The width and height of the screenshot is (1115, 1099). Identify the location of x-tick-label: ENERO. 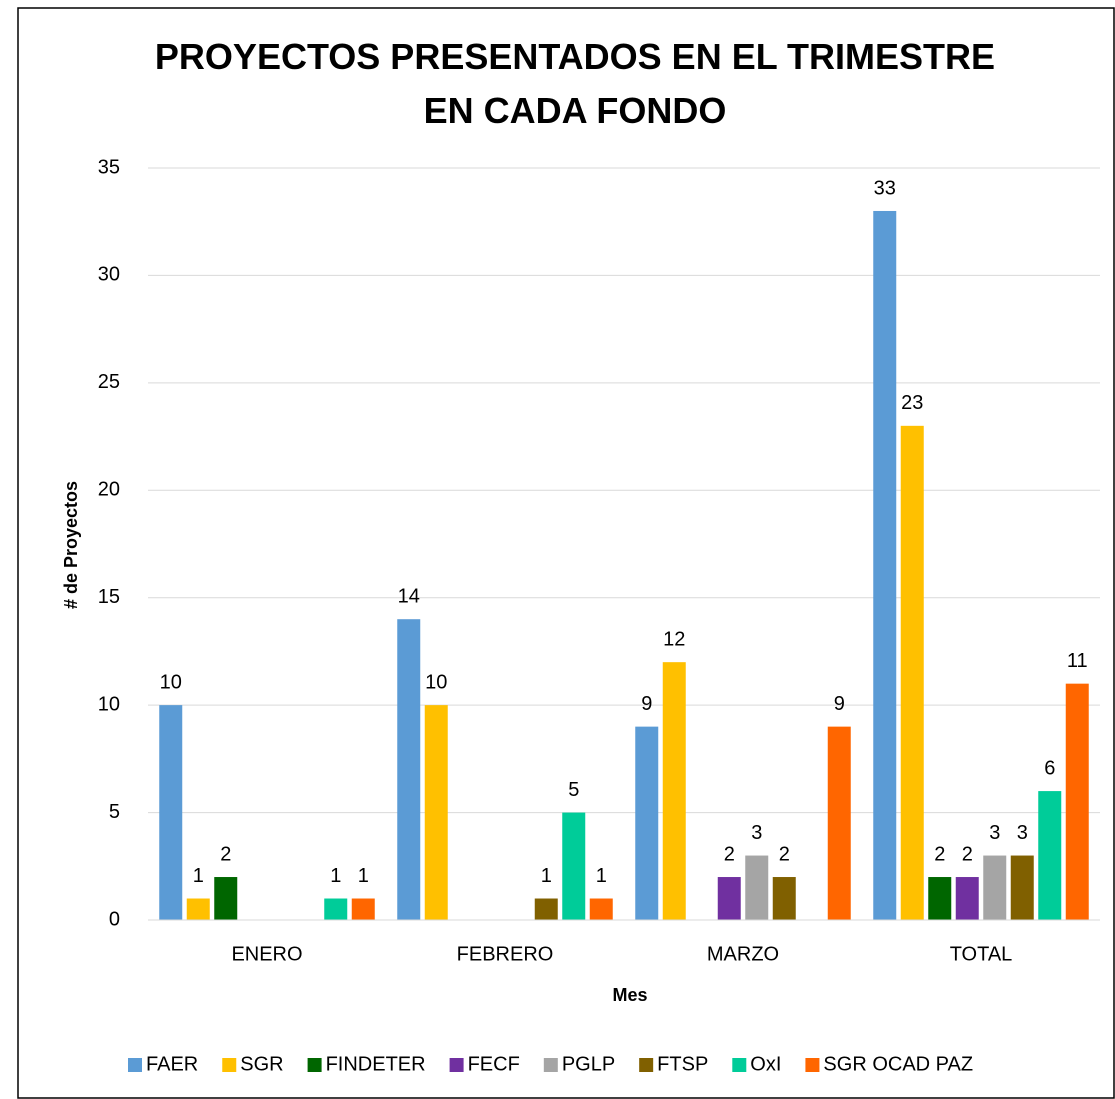
(266, 954).